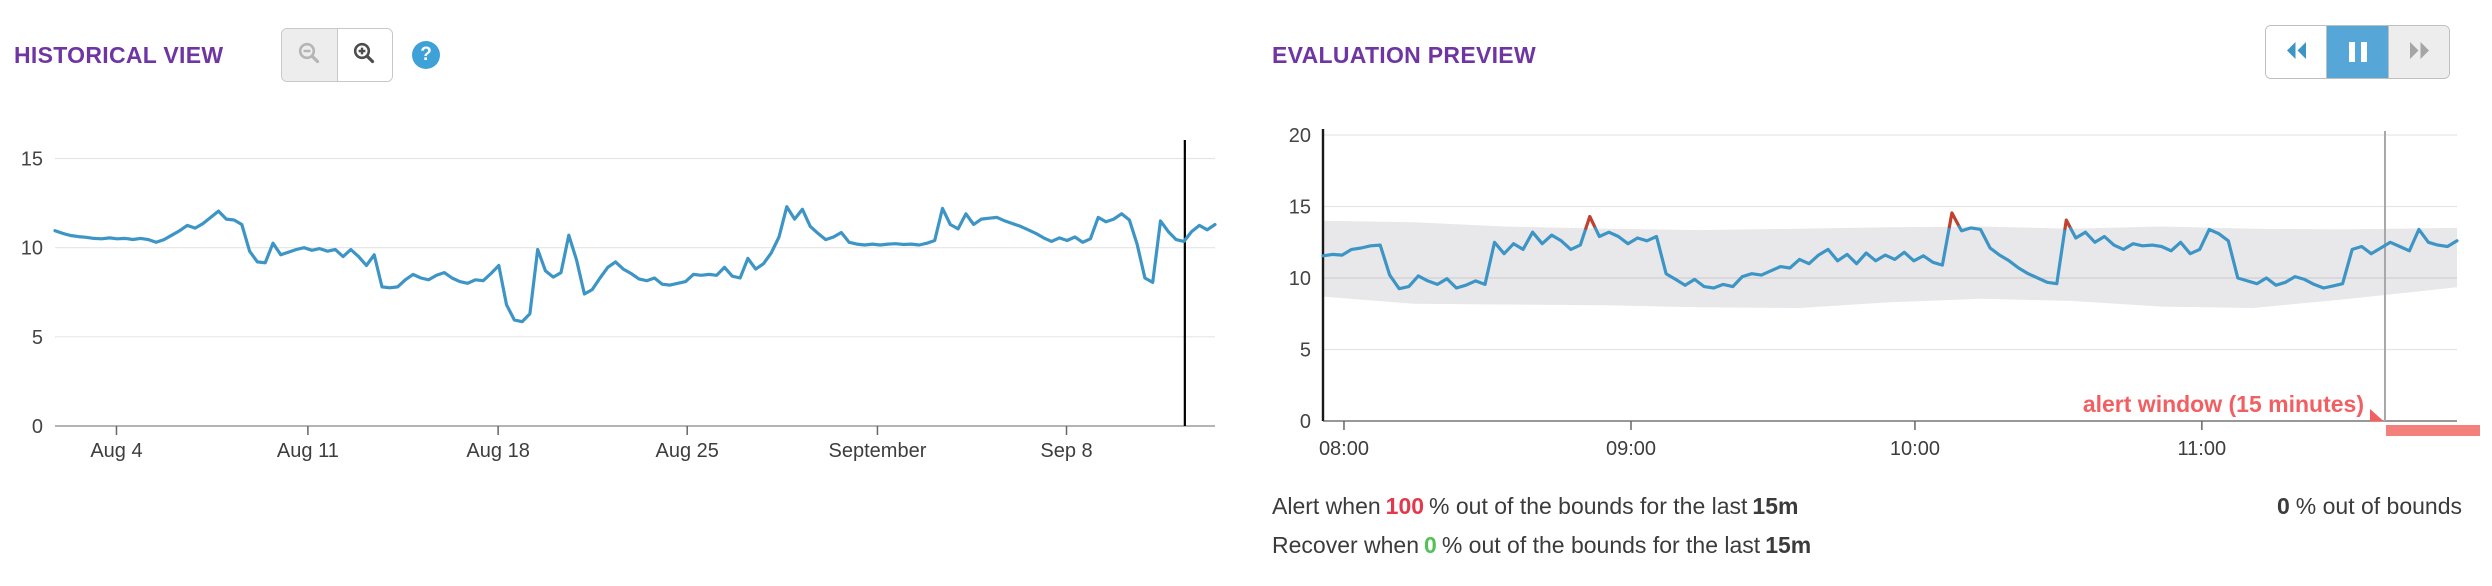 This screenshot has width=2492, height=586. I want to click on svg-text: Aug 18, so click(497, 451).